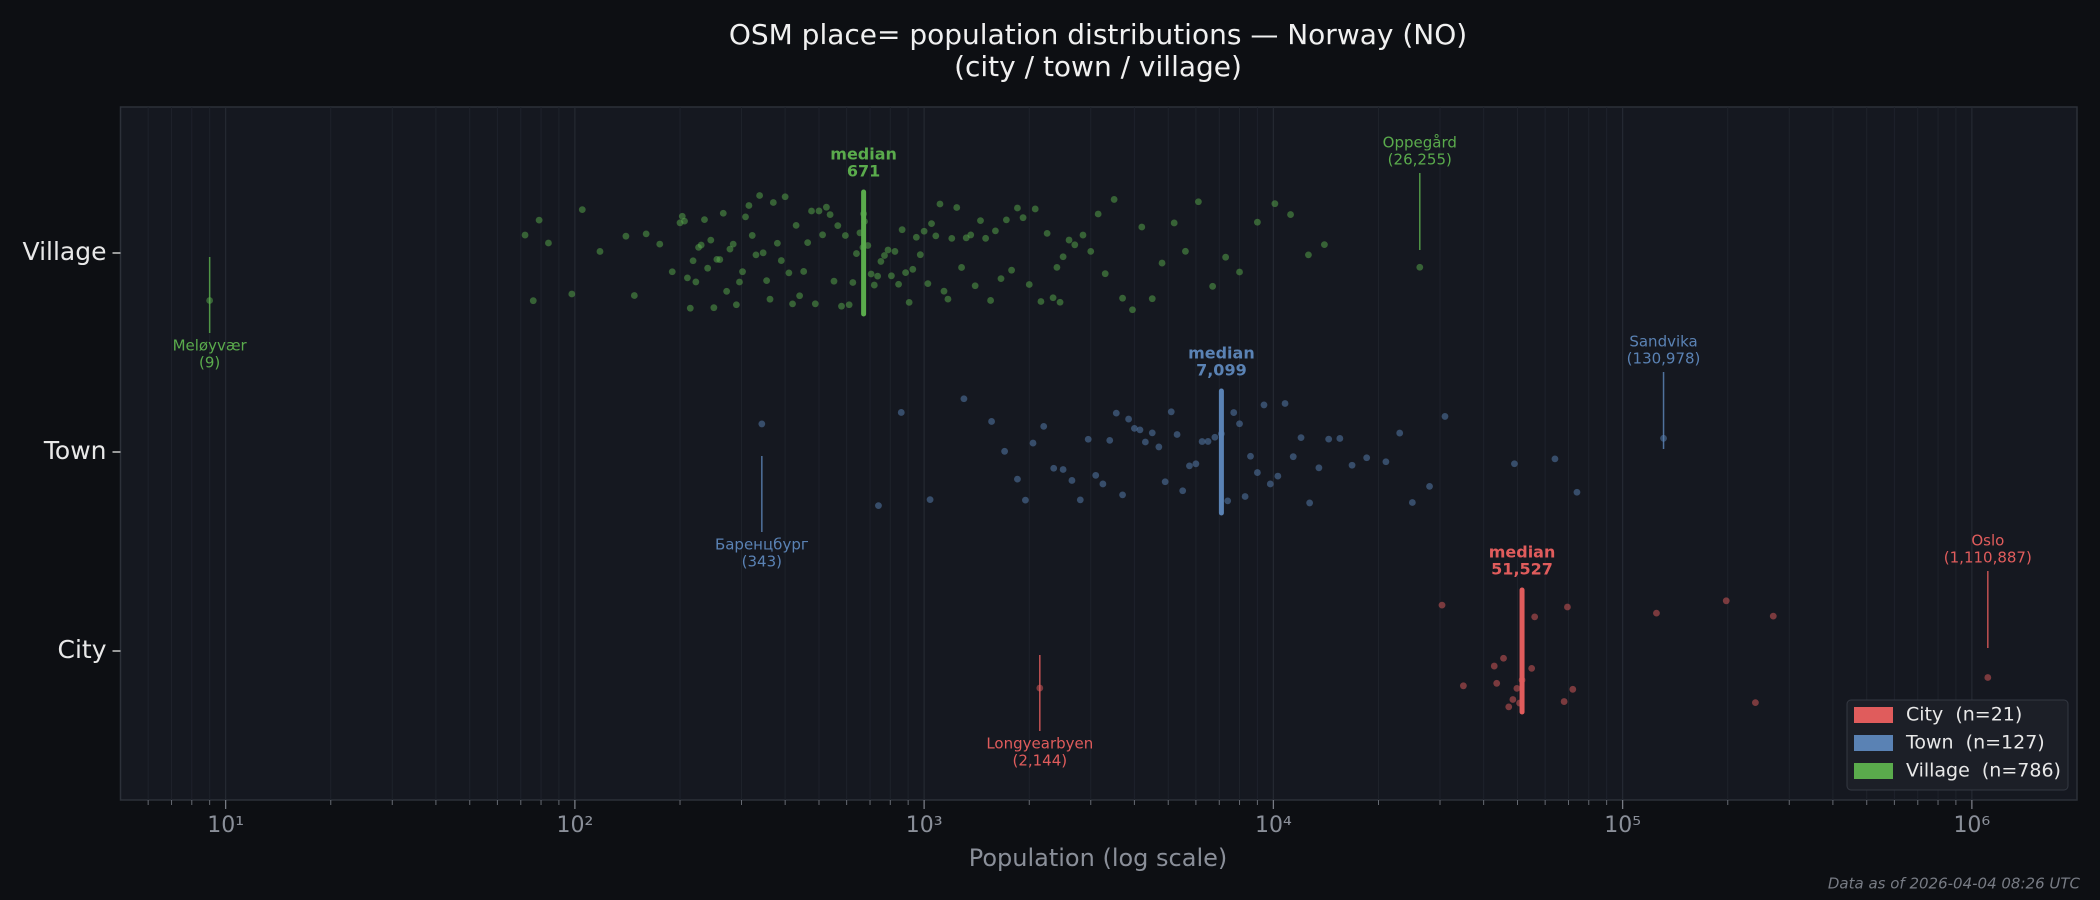  Describe the element at coordinates (1954, 884) in the screenshot. I see `footer: Data as of 2026-04-04 08:26 UTC` at that location.